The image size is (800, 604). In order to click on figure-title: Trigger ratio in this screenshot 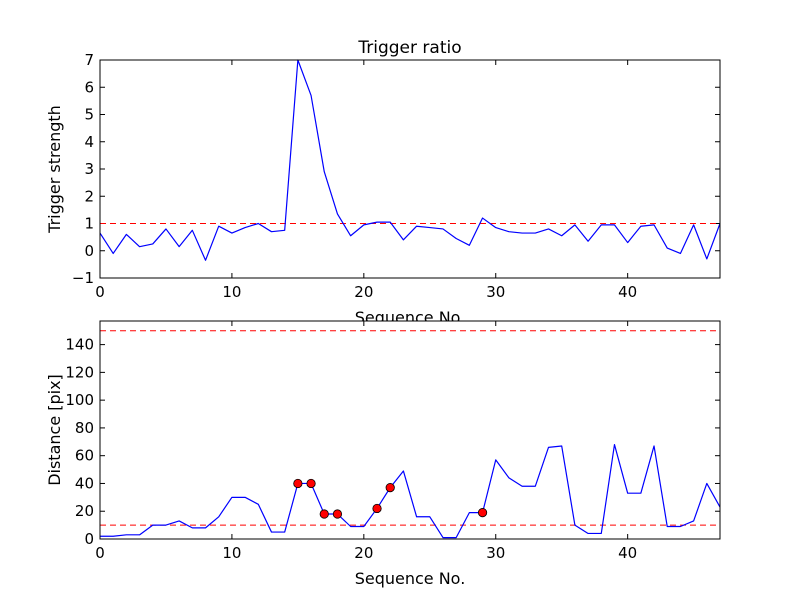, I will do `click(409, 48)`.